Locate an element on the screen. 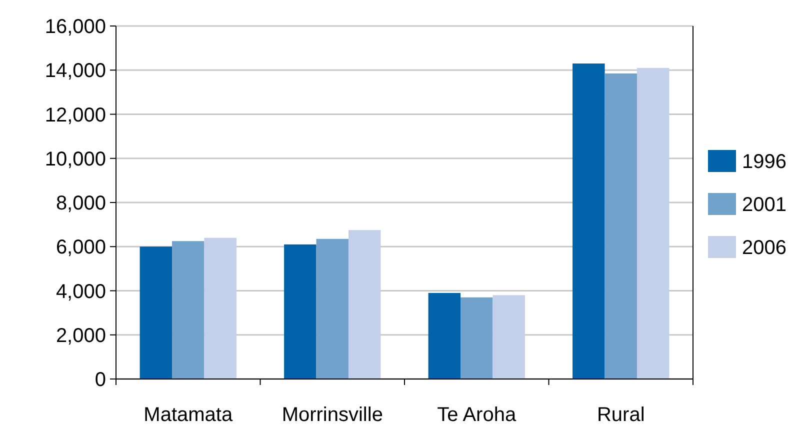 Image resolution: width=807 pixels, height=430 pixels. y-tick-label: 0 is located at coordinates (100, 380).